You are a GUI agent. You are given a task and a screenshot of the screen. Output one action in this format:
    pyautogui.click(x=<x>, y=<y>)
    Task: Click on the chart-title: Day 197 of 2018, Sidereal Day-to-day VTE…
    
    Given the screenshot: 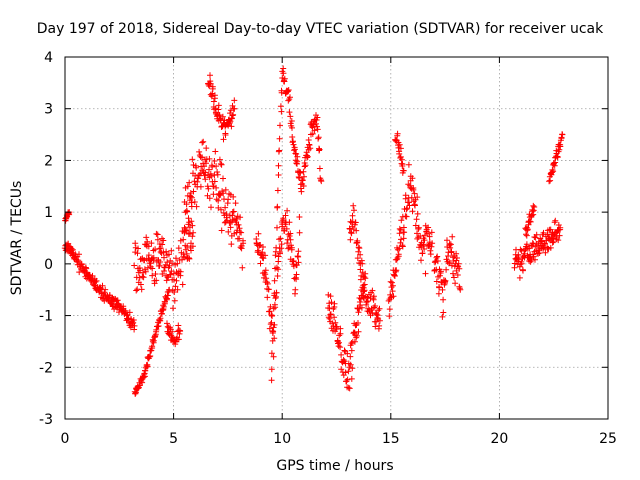 What is the action you would take?
    pyautogui.click(x=320, y=29)
    